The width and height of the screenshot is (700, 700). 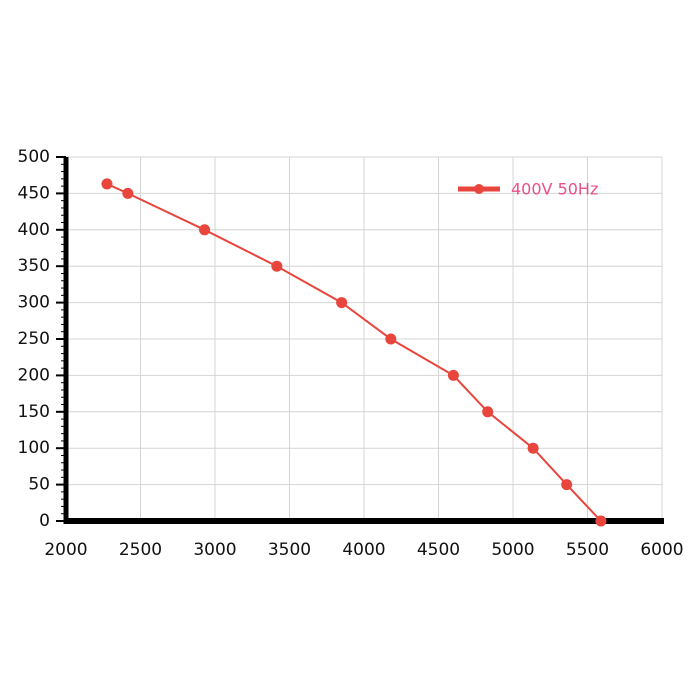 I want to click on y-tick-label: 0, so click(x=44, y=521).